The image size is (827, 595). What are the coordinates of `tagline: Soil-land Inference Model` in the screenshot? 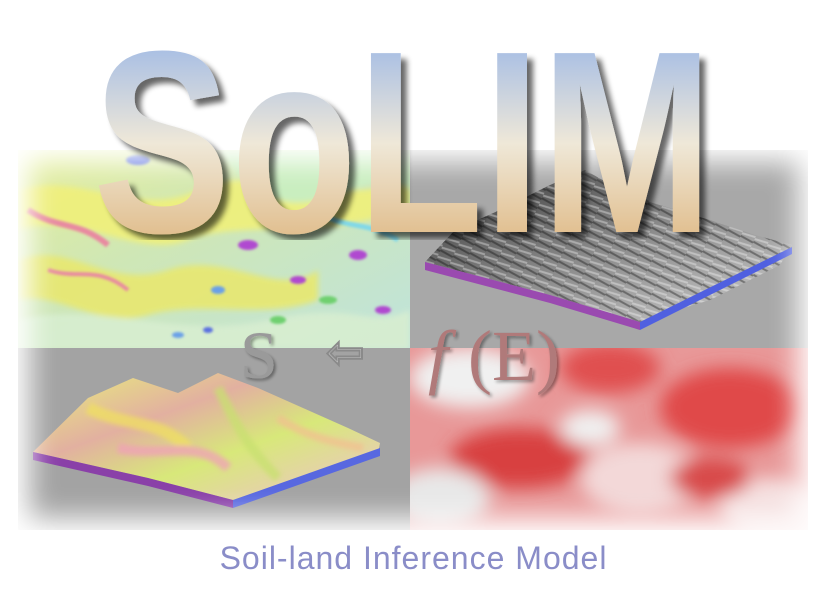 It's located at (413, 558).